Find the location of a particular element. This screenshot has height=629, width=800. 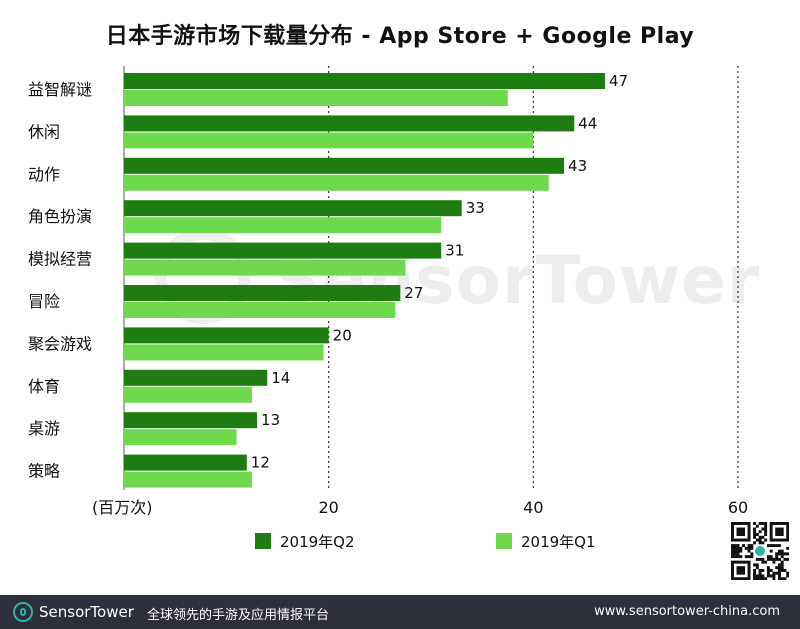

category-label: 桌游 is located at coordinates (44, 428).